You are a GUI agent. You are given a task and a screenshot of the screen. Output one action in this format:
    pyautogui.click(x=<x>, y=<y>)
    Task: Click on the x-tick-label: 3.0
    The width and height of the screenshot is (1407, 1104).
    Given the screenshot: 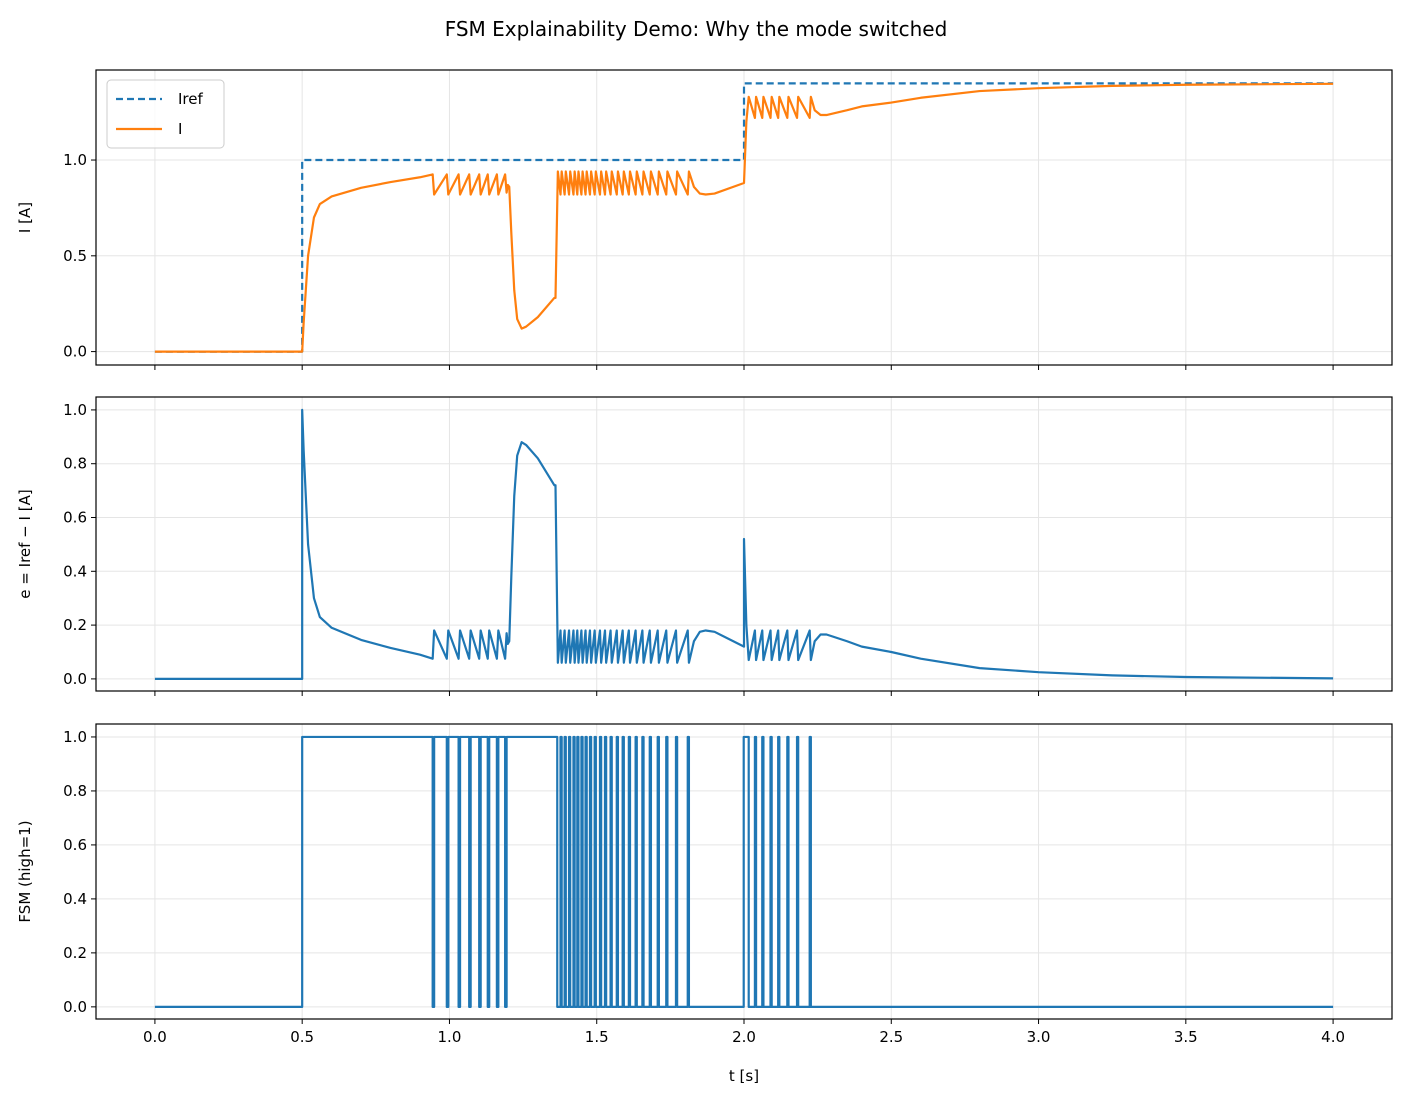 What is the action you would take?
    pyautogui.click(x=1039, y=1037)
    